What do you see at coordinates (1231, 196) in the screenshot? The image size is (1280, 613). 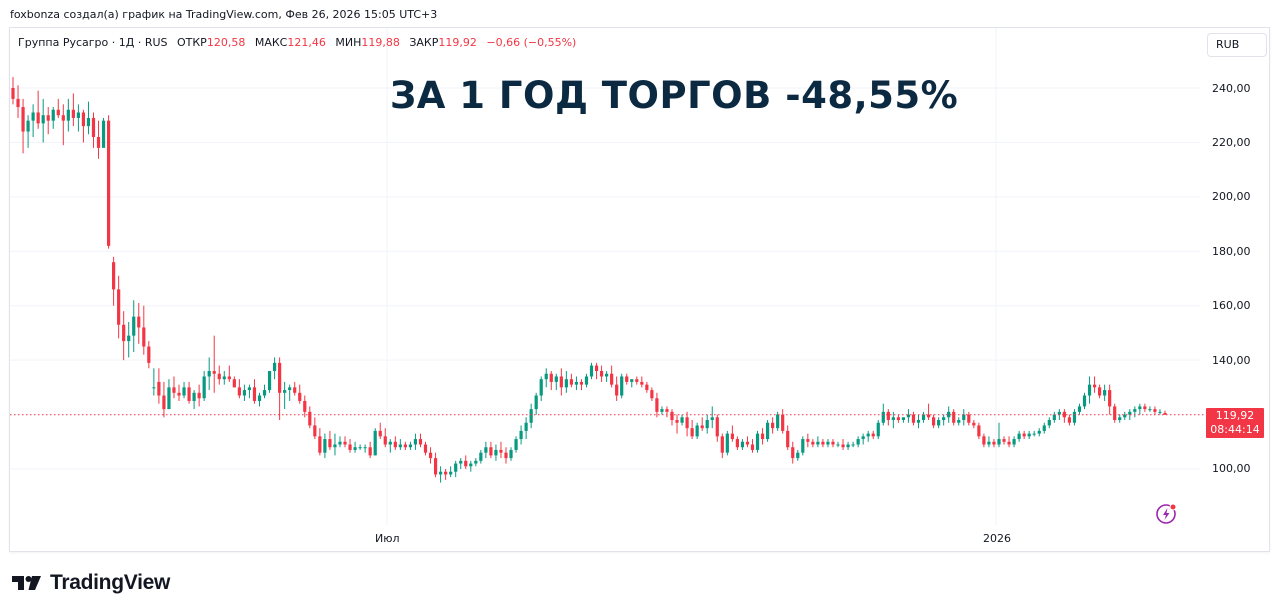 I see `y-tick-200: 200,00` at bounding box center [1231, 196].